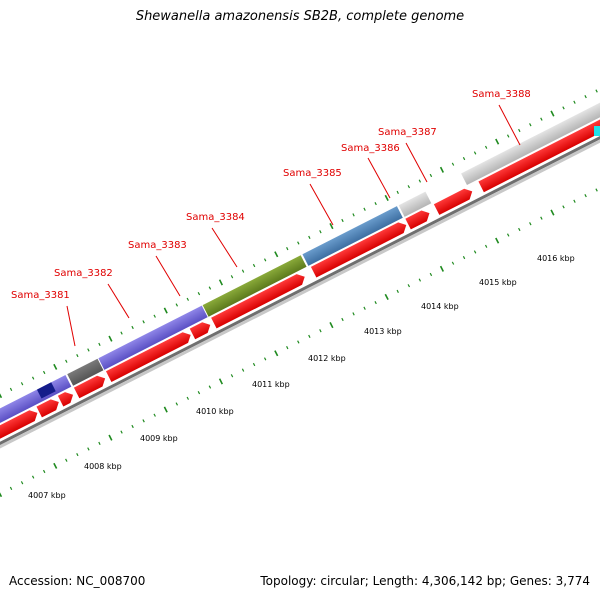 The width and height of the screenshot is (600, 600). What do you see at coordinates (383, 331) in the screenshot?
I see `kbp-label: 4013 kbp` at bounding box center [383, 331].